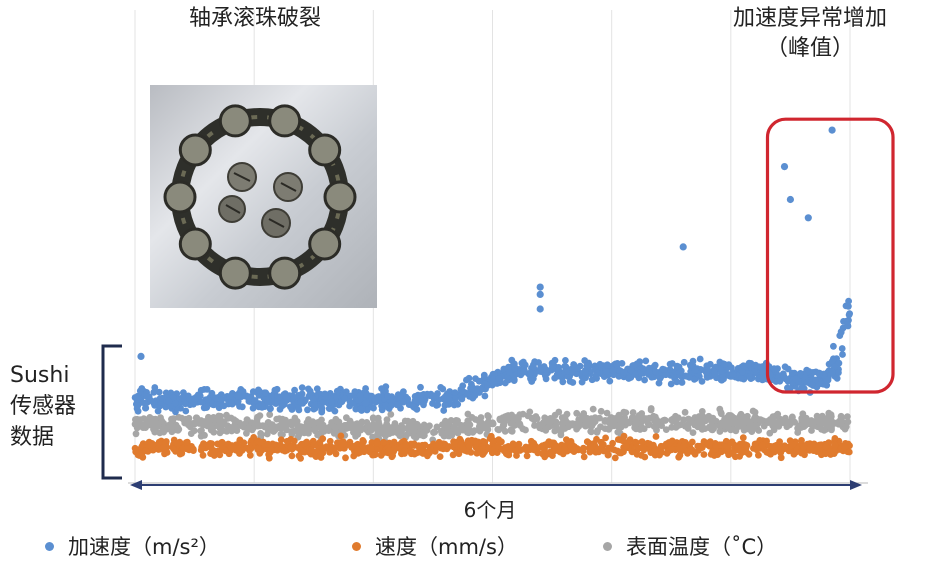  Describe the element at coordinates (254, 18) in the screenshot. I see `bearing-fracture-annotation: 轴承滚珠破裂` at that location.